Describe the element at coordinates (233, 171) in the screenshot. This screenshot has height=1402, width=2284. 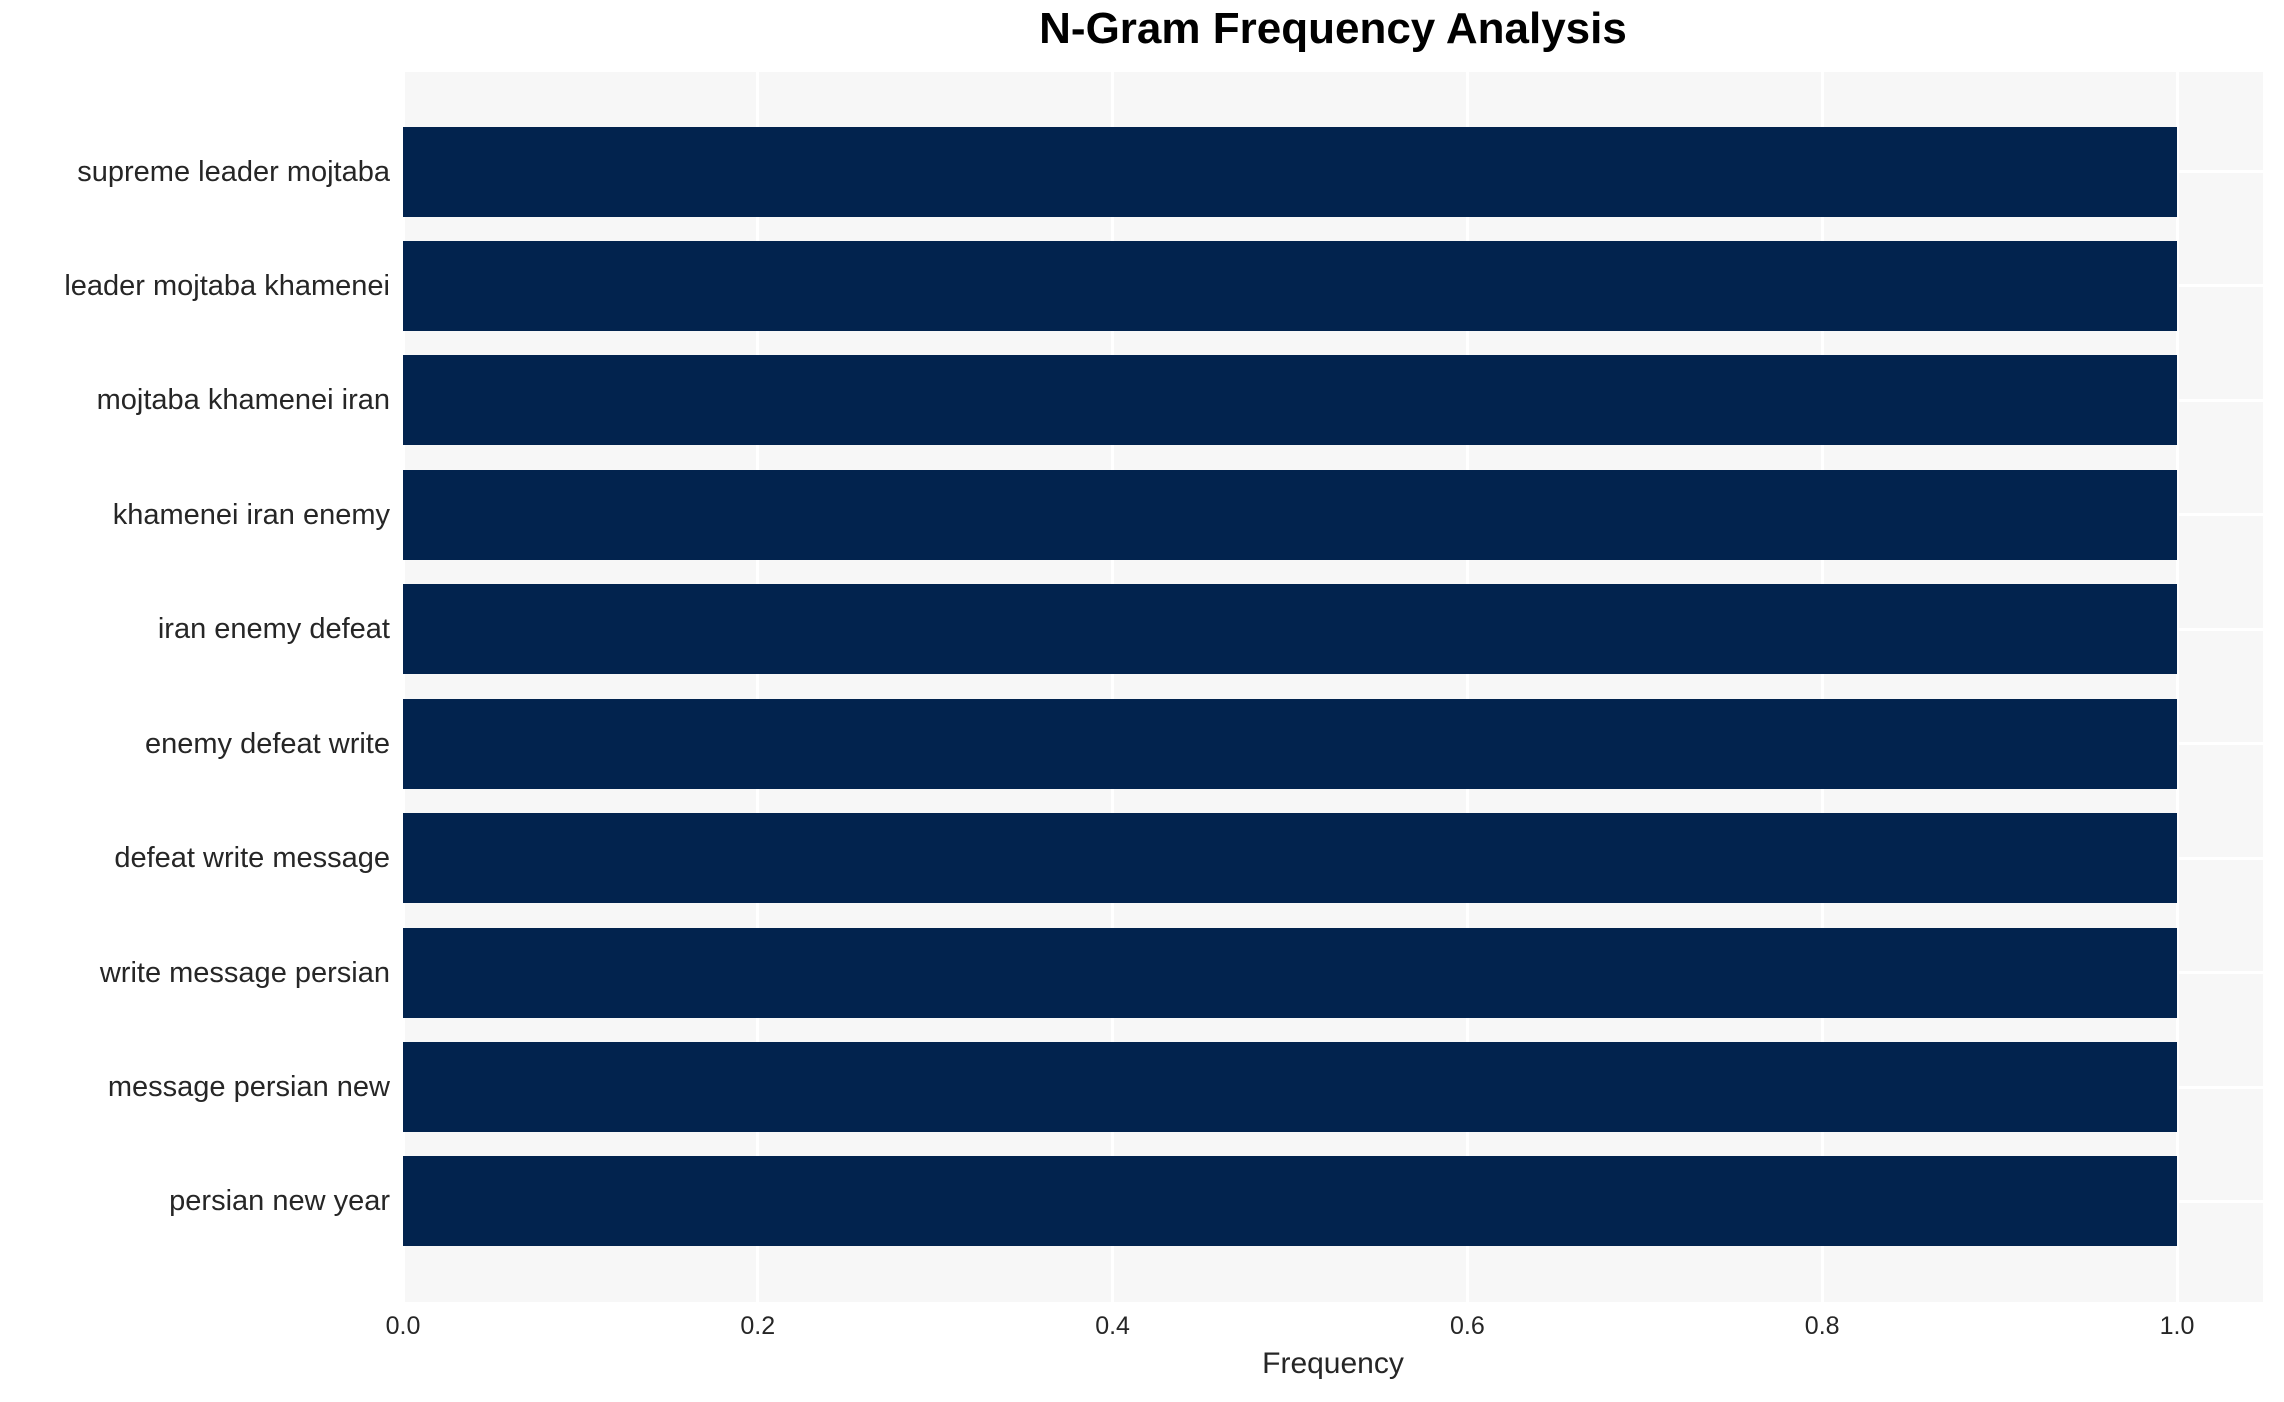
I see `y-tick-label: supreme leader mojtaba` at that location.